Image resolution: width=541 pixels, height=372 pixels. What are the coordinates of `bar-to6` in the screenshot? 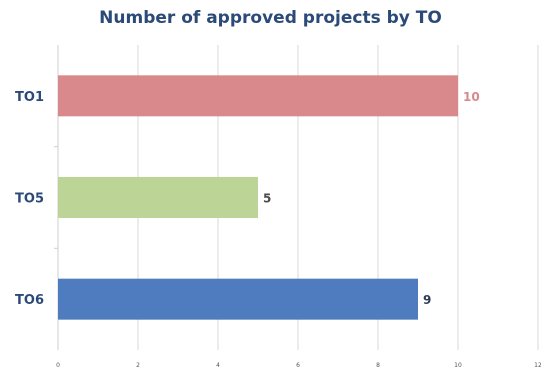 It's located at (238, 299).